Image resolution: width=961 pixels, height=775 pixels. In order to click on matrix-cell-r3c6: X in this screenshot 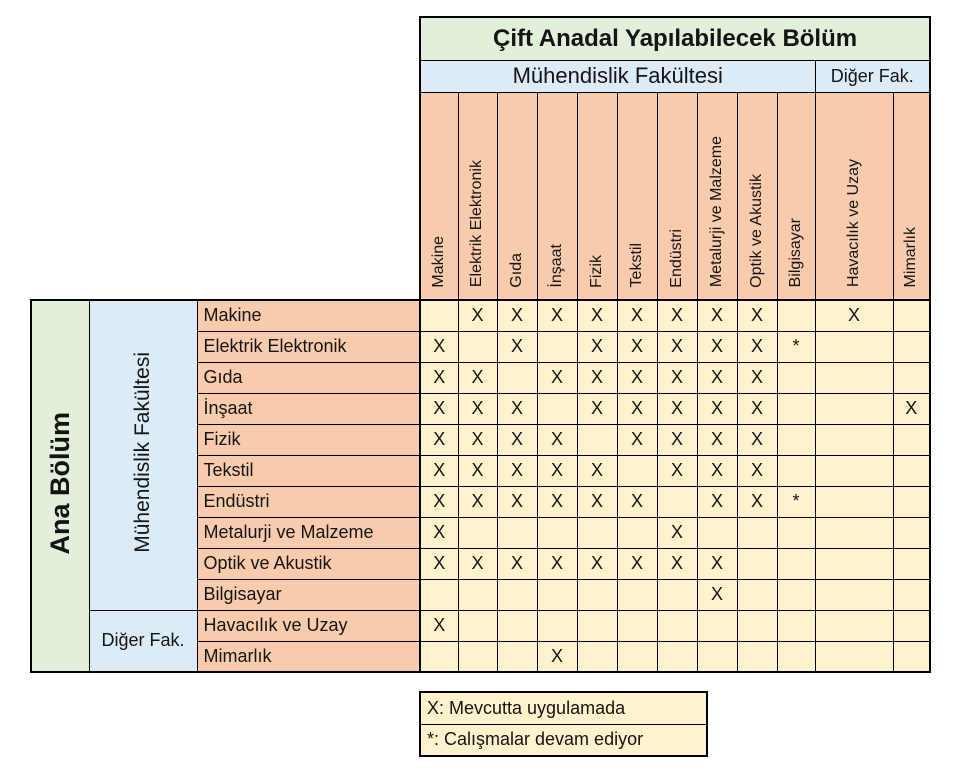, I will do `click(637, 377)`.